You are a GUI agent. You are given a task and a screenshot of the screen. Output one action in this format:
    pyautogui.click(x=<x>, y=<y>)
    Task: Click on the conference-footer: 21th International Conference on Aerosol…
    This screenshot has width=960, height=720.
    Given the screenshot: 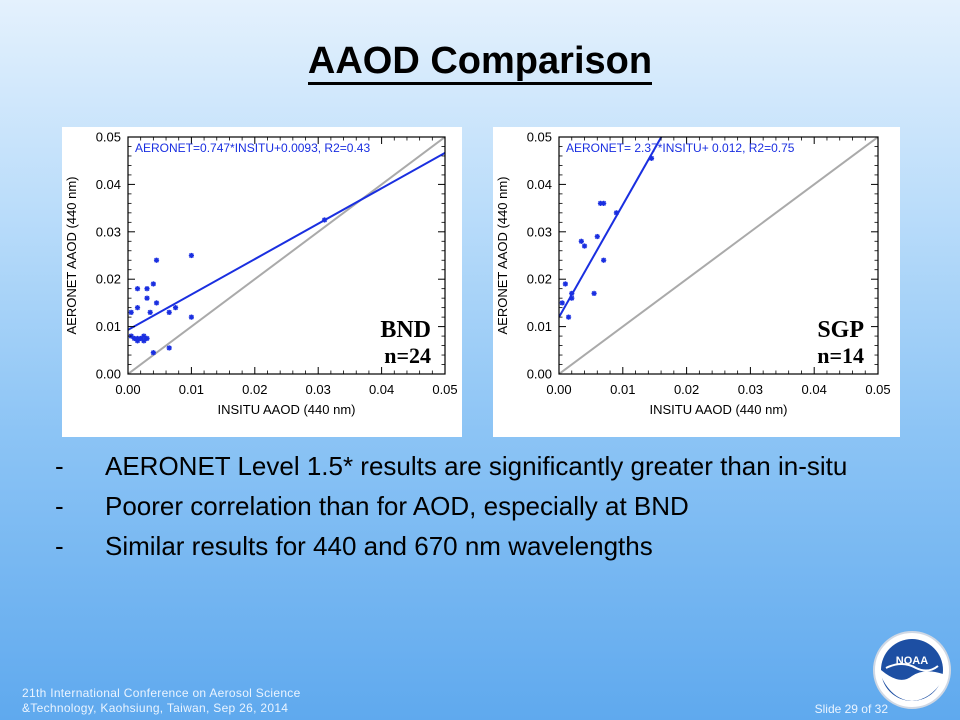 What is the action you would take?
    pyautogui.click(x=161, y=701)
    